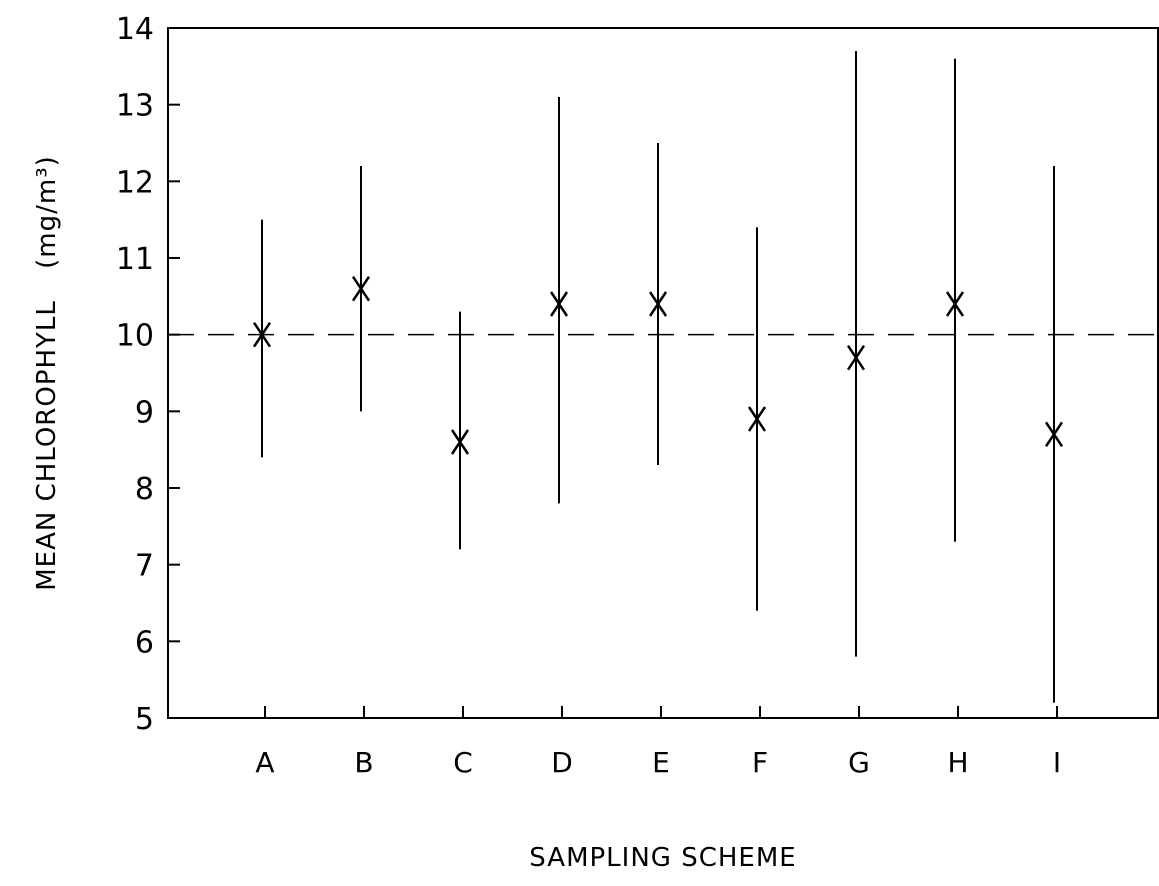 This screenshot has width=1159, height=886. What do you see at coordinates (144, 412) in the screenshot?
I see `y-tick-label: 9` at bounding box center [144, 412].